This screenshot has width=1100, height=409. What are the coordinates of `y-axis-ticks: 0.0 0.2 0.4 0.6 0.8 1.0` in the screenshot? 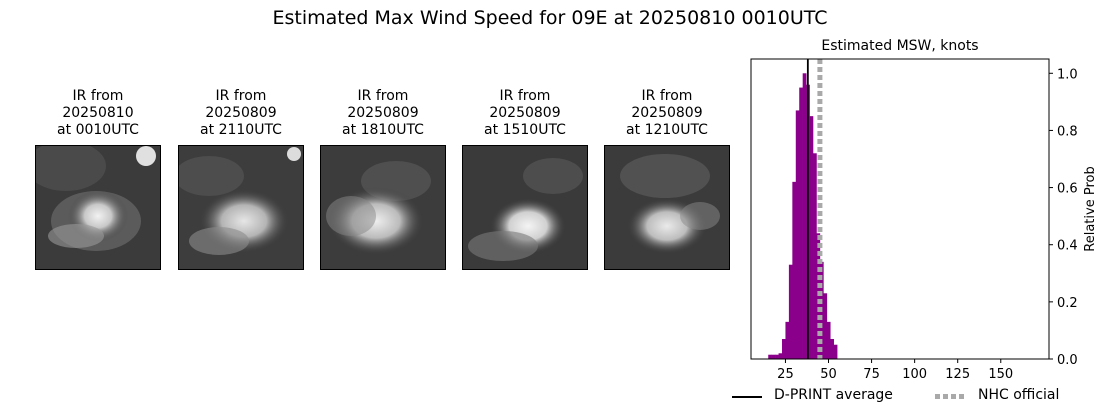 It's located at (1063, 217).